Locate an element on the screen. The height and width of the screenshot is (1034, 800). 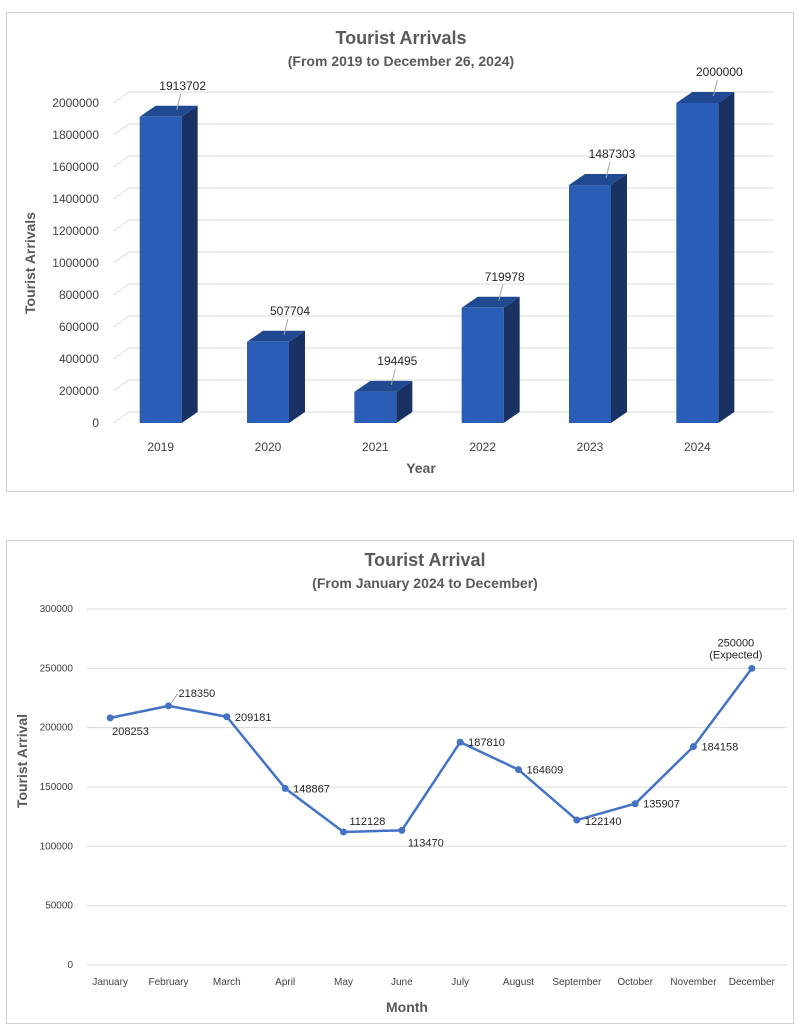
bar-chart-title: Tourist Arrivals is located at coordinates (400, 38).